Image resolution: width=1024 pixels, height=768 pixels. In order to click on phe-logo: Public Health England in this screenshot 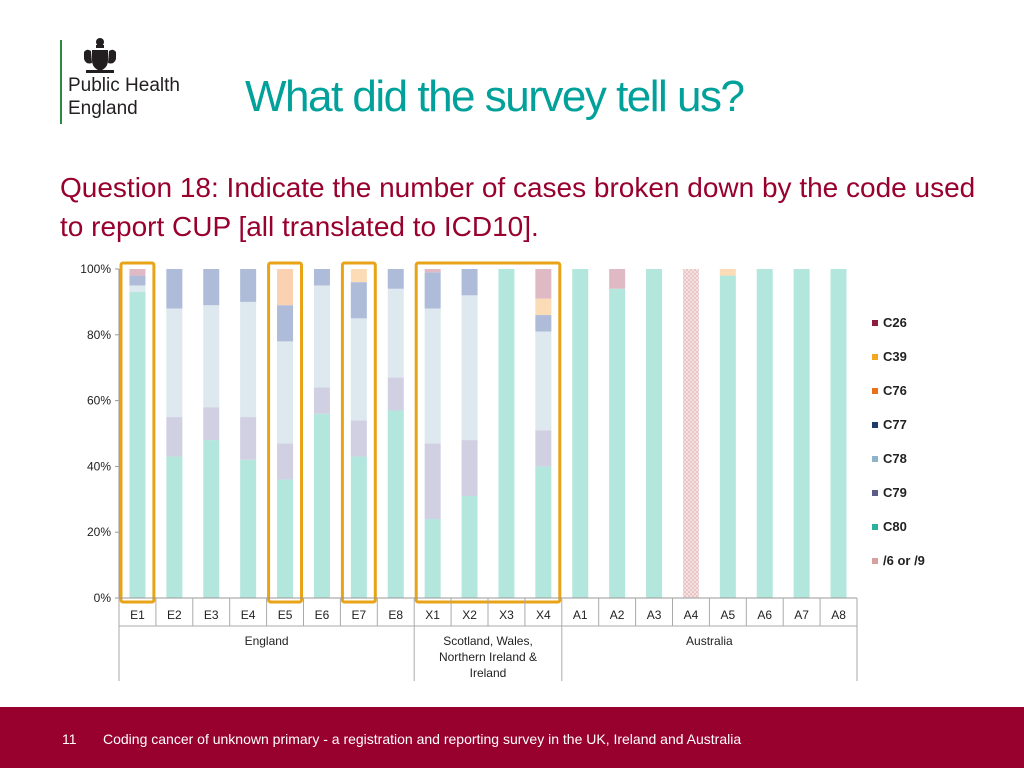, I will do `click(140, 81)`.